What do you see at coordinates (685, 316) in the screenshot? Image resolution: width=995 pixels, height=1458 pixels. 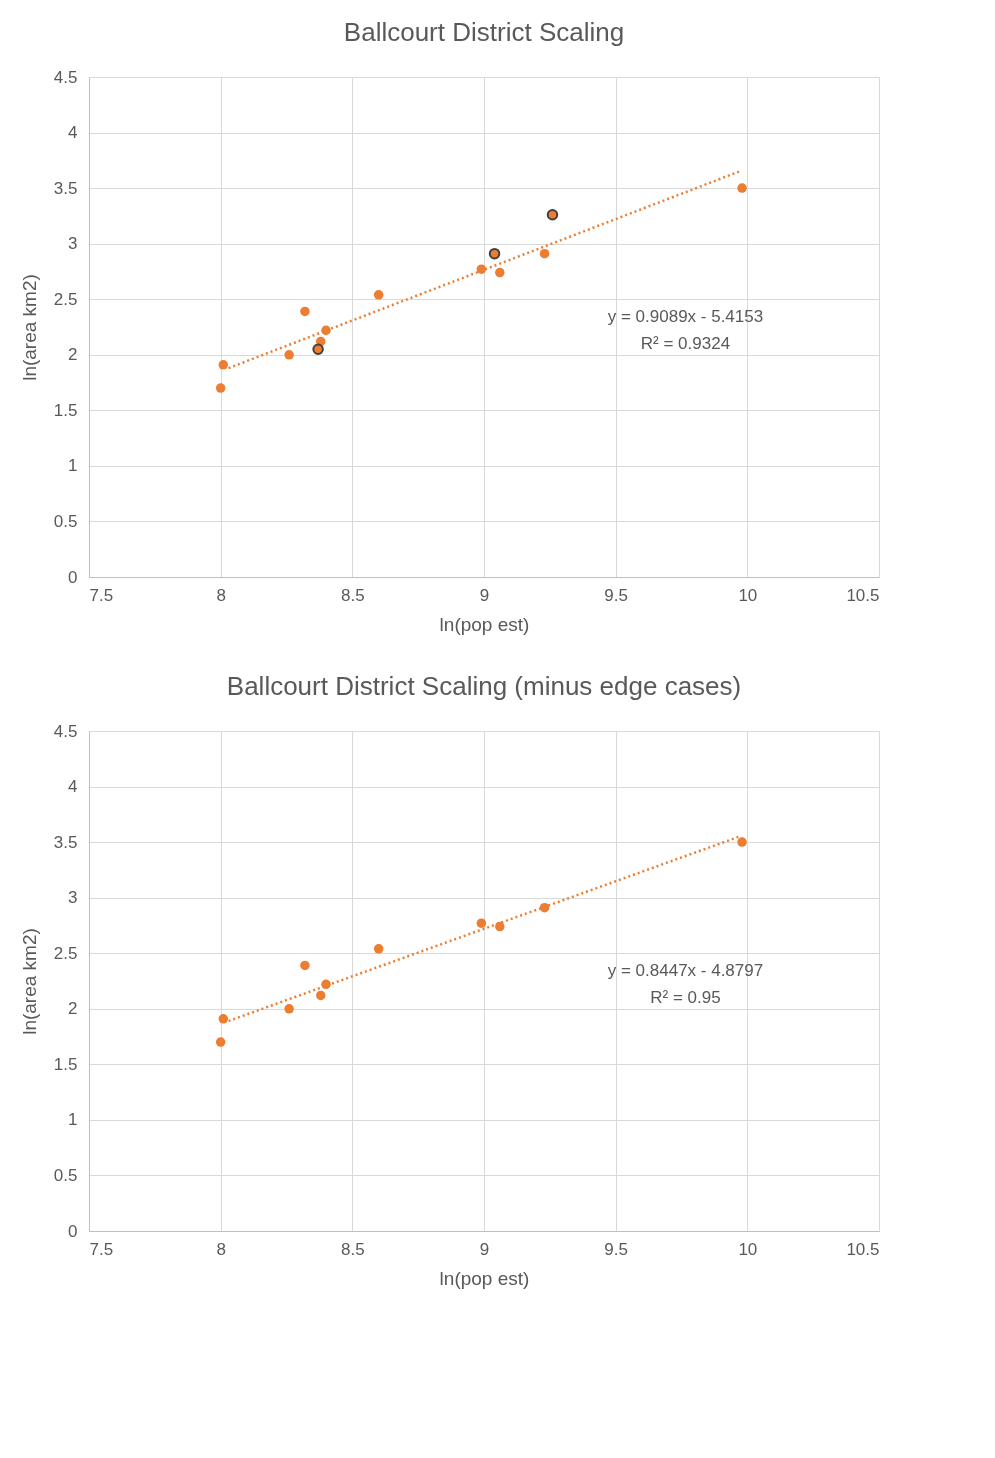 I see `annotation: y = 0.9089x - 5.4153` at bounding box center [685, 316].